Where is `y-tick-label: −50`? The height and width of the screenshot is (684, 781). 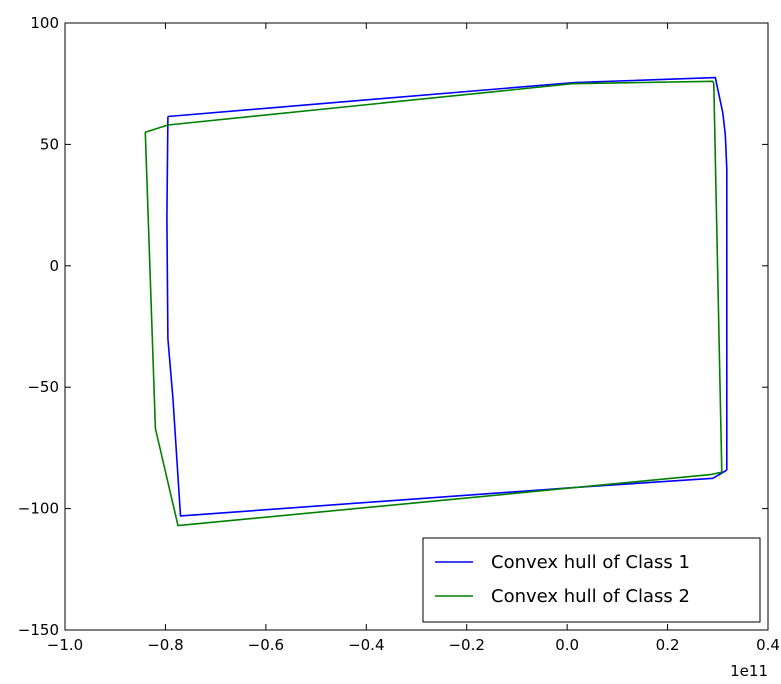
y-tick-label: −50 is located at coordinates (43, 387).